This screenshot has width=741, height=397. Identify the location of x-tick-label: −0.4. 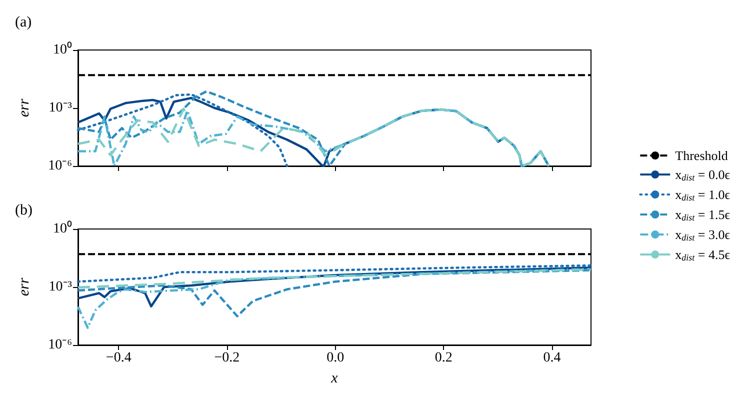
(119, 358).